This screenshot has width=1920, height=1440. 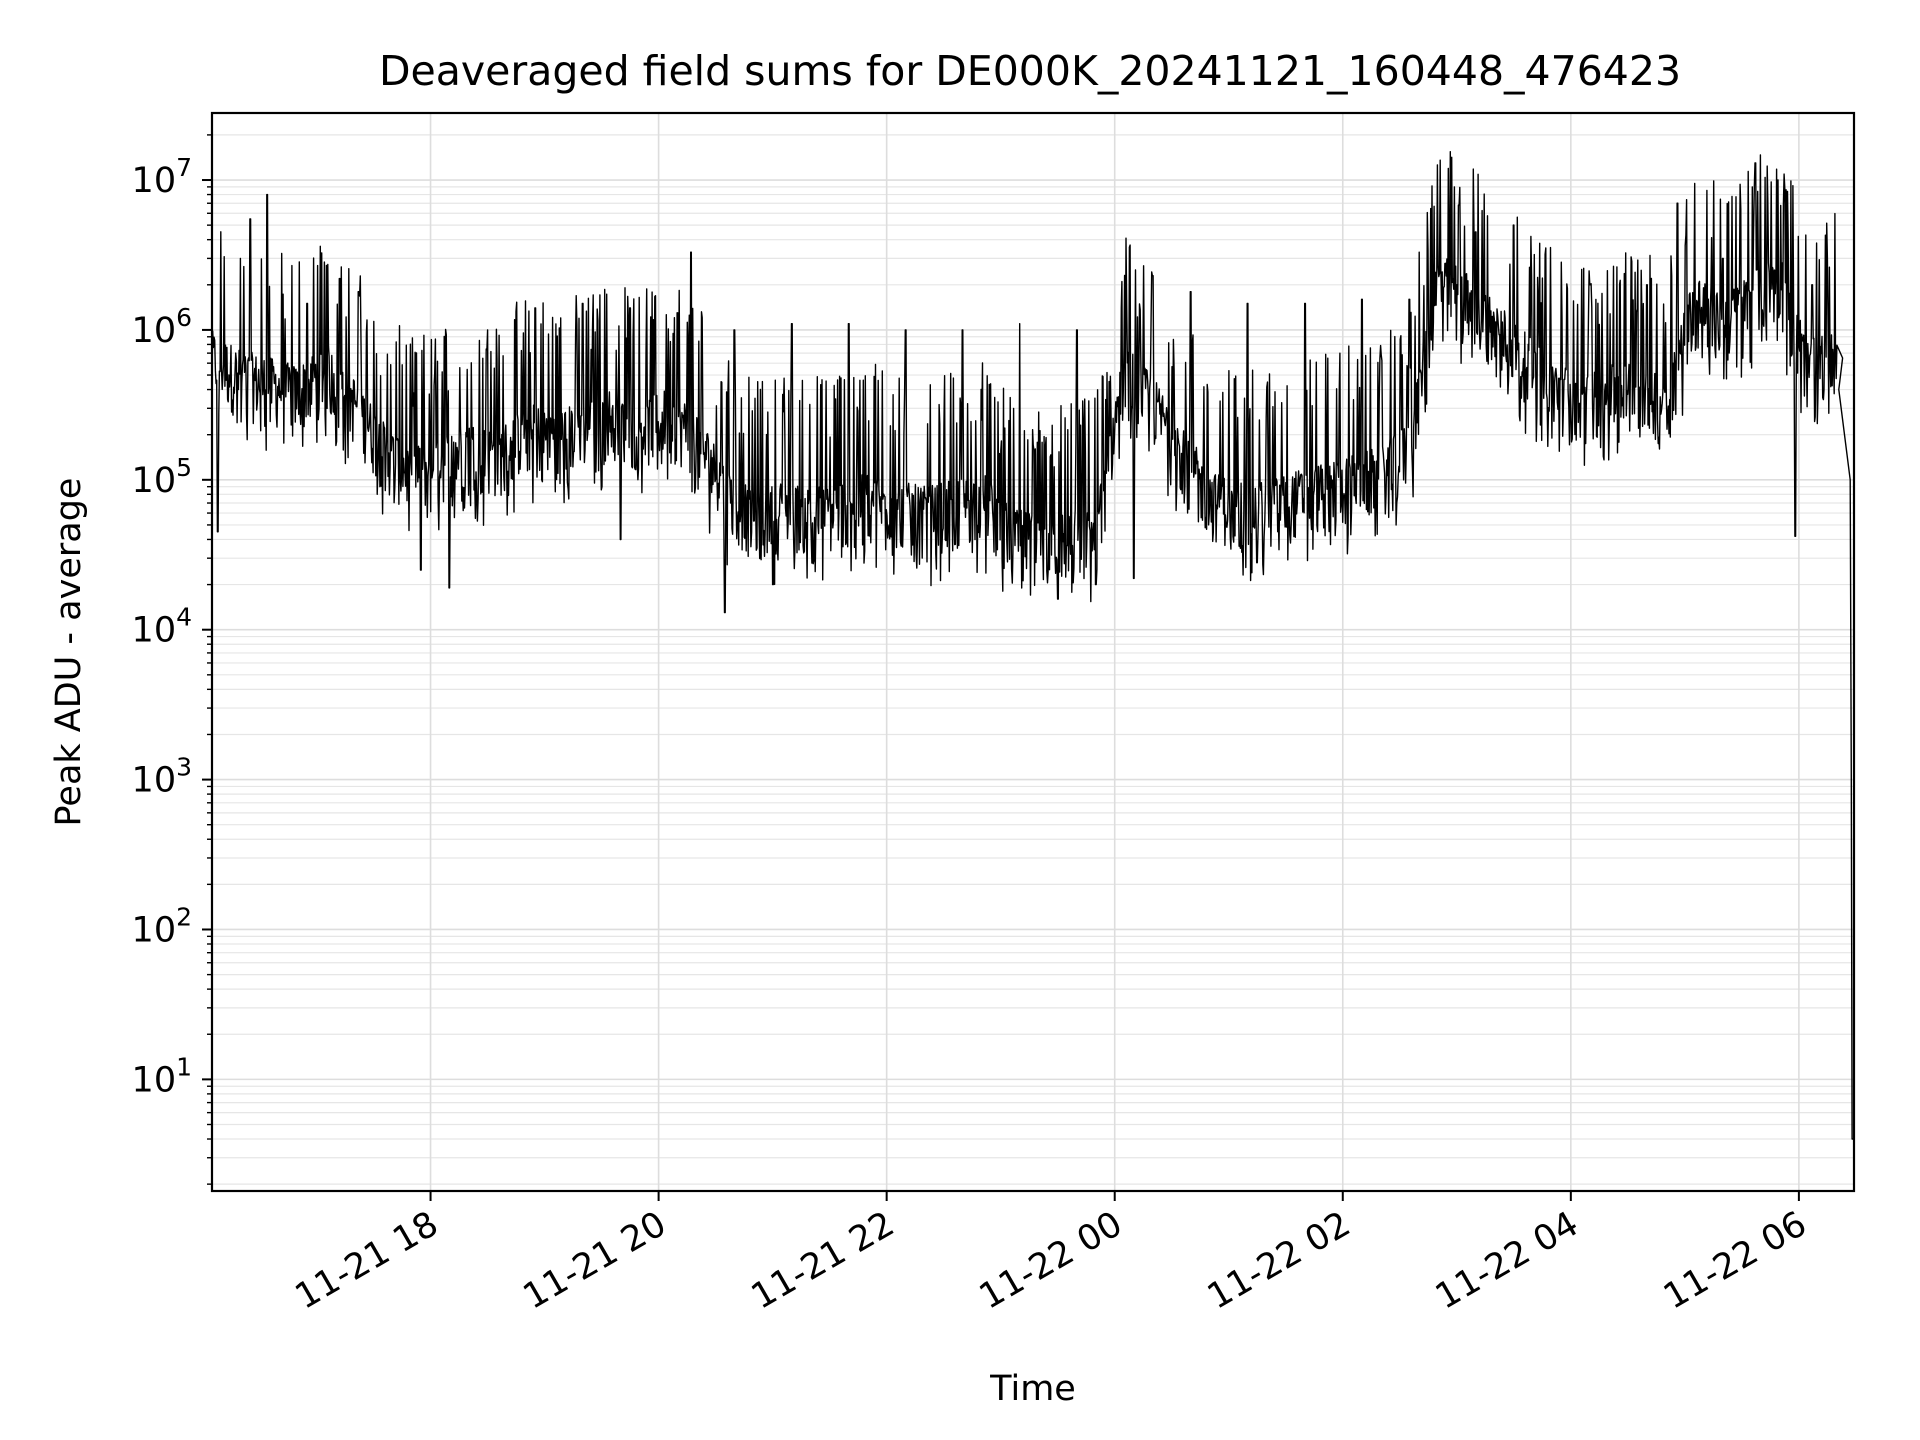 I want to click on x-axis-label: Time, so click(x=1032, y=1389).